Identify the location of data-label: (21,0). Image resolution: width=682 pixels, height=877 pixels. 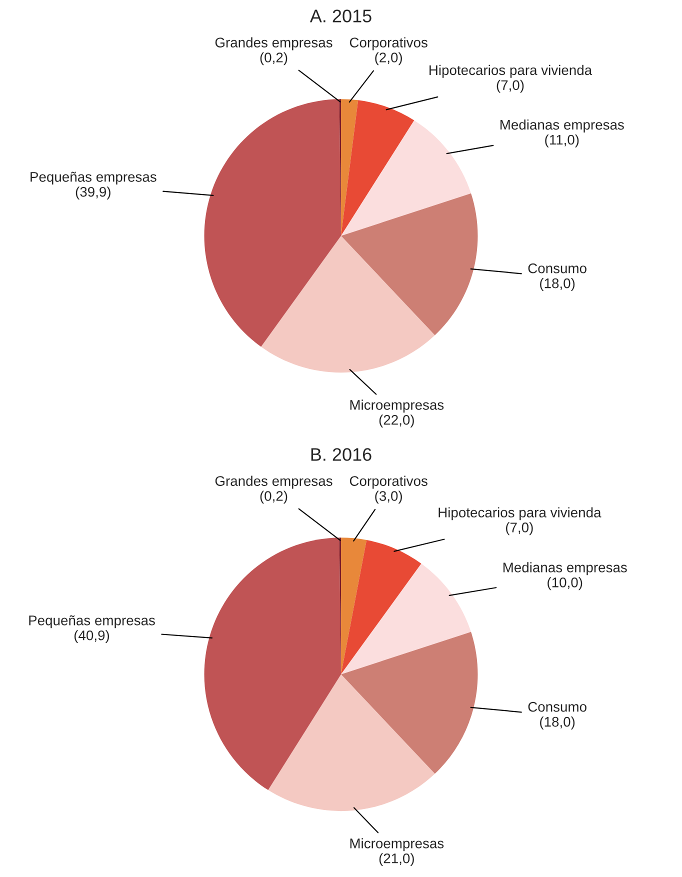
(396, 859).